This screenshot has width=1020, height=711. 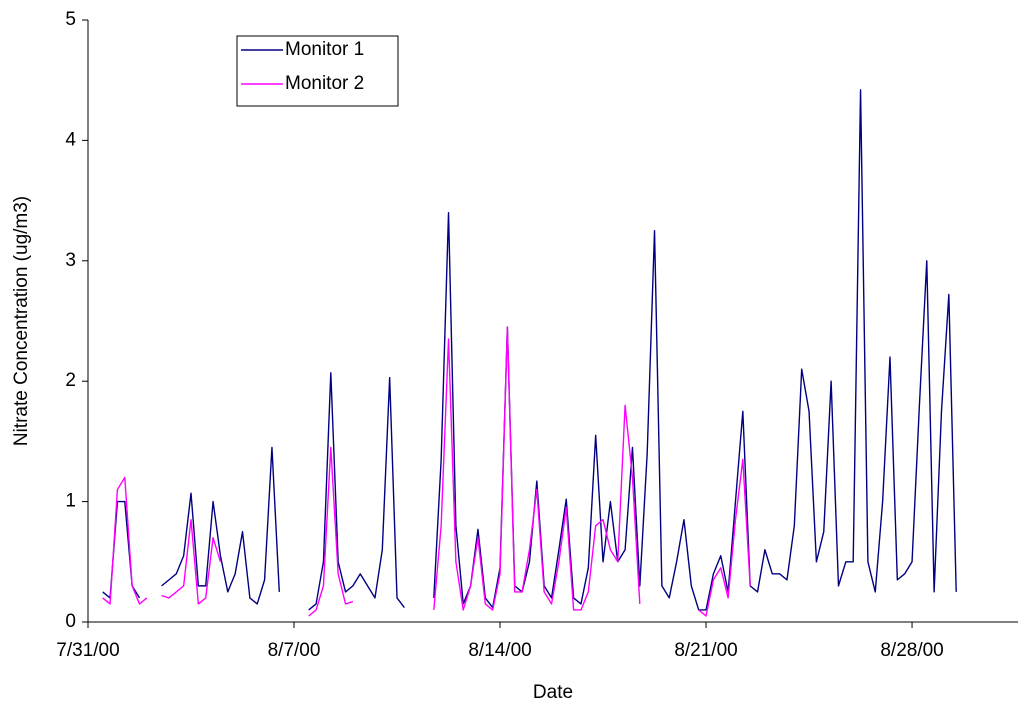 What do you see at coordinates (70, 621) in the screenshot?
I see `y-tick-label: 0` at bounding box center [70, 621].